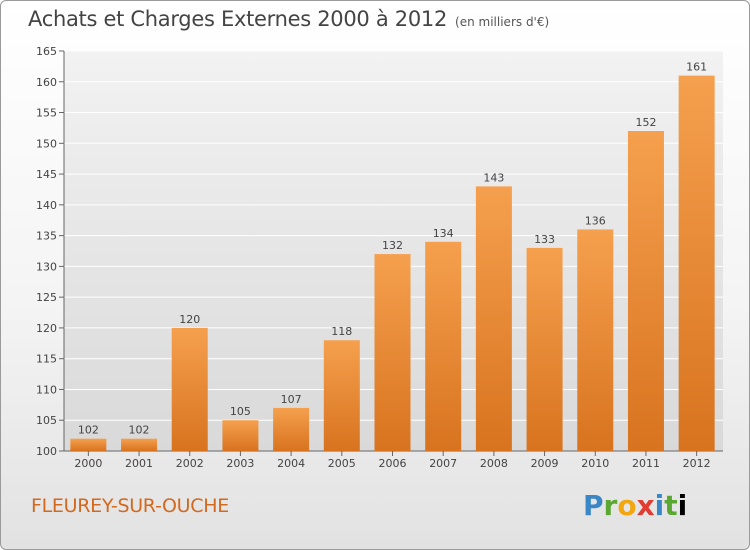 This screenshot has height=550, width=750. Describe the element at coordinates (696, 263) in the screenshot. I see `bar-2012` at that location.